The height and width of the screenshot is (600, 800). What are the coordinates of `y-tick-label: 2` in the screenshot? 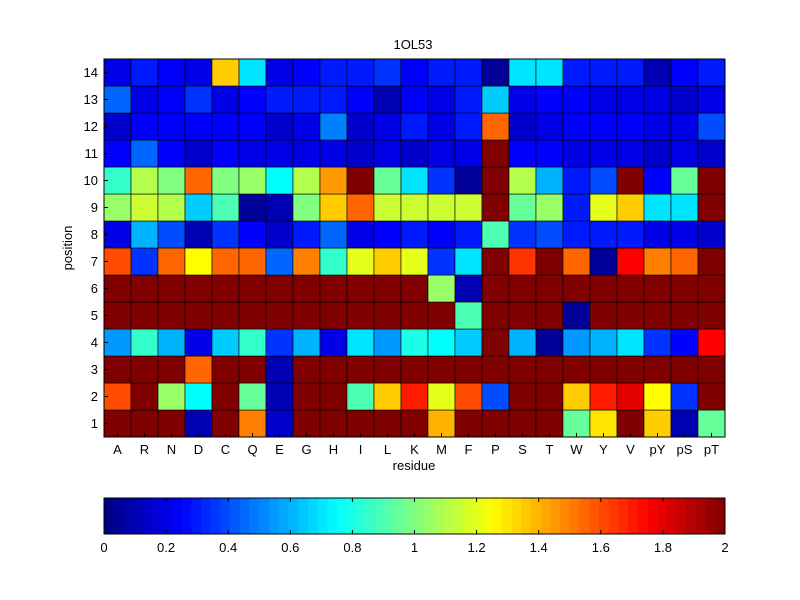 It's located at (94, 396).